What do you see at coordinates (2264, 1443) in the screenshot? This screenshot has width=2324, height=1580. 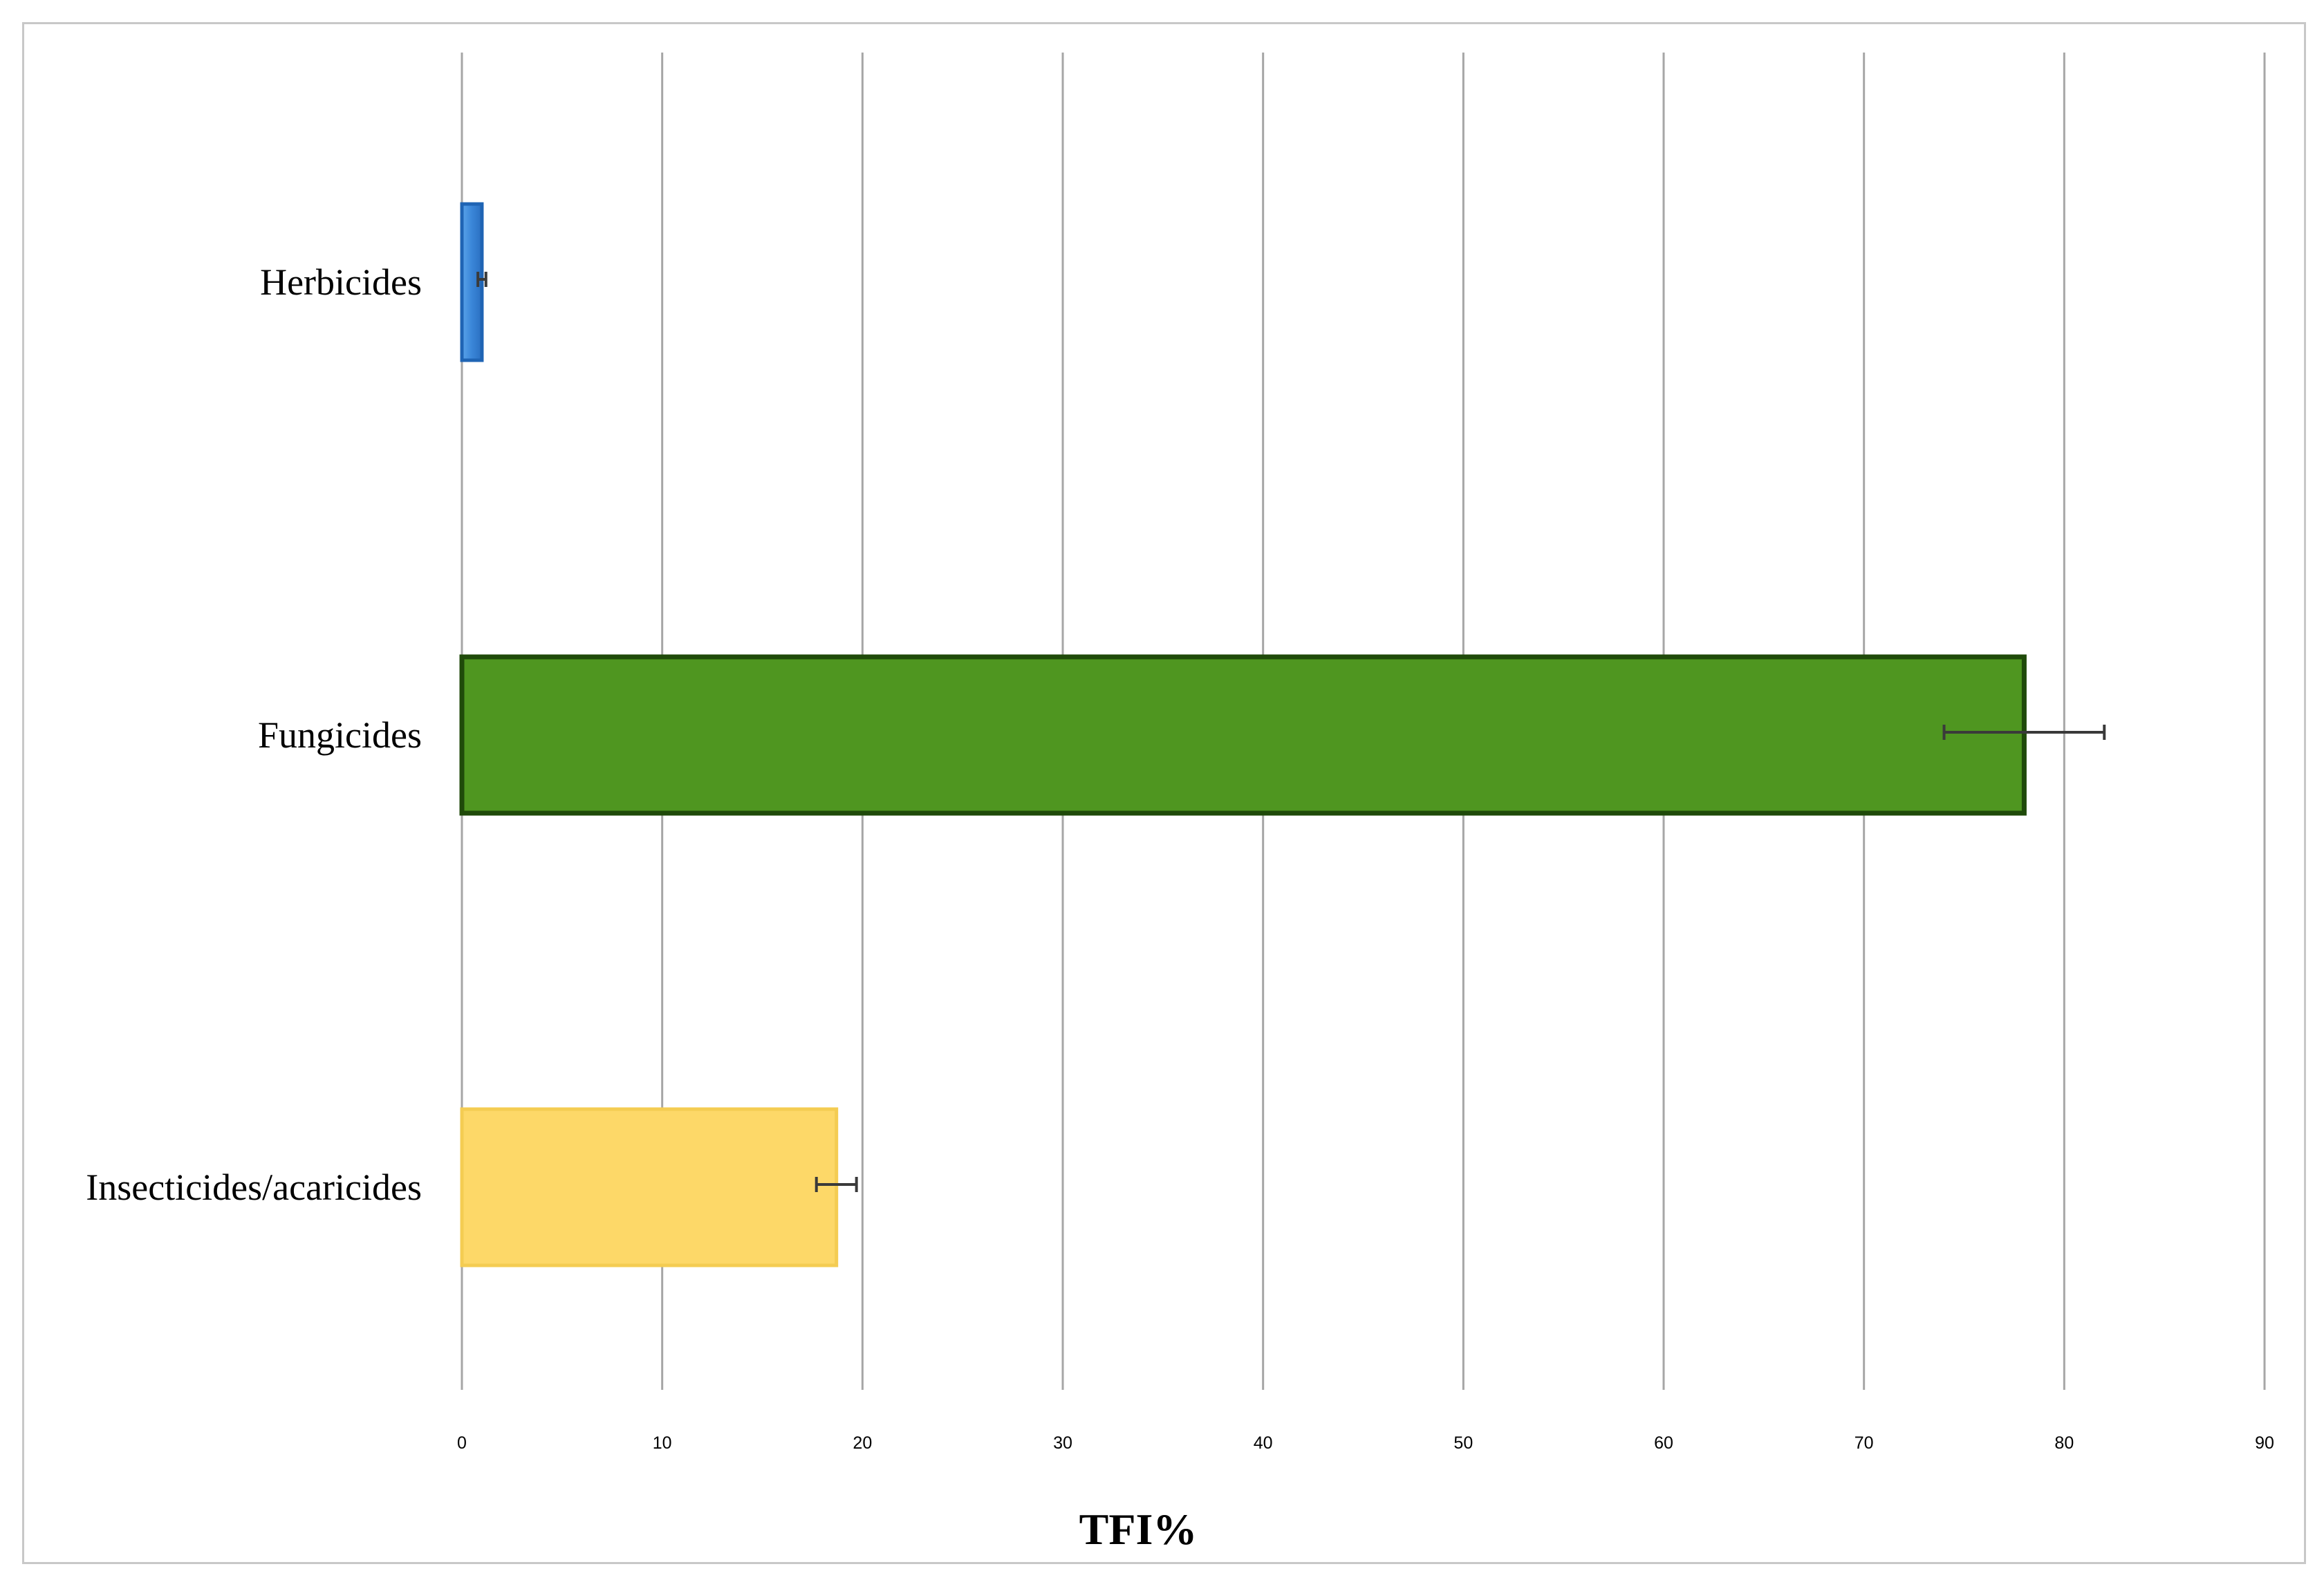 I see `x-tick-label: 90` at bounding box center [2264, 1443].